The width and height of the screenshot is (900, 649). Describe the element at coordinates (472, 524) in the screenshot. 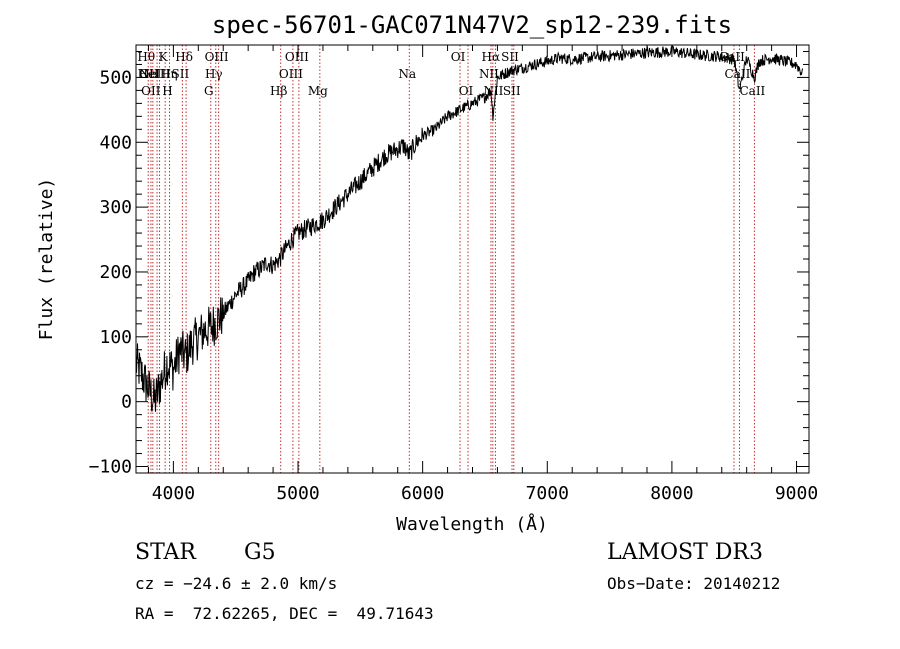

I see `x-axis-label: Wavelength (Å)` at that location.